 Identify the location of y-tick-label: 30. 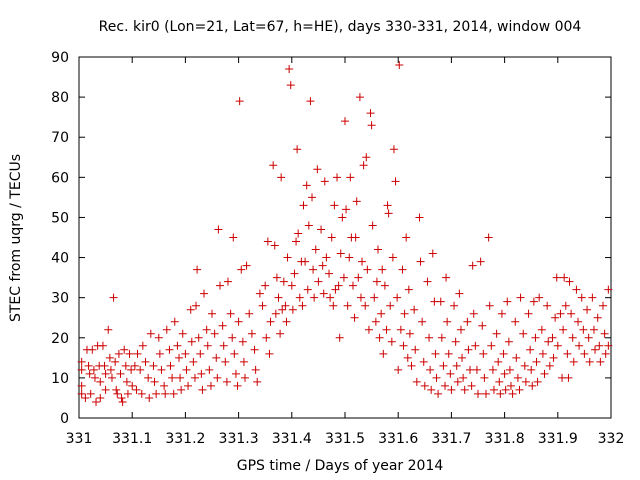
(60, 299).